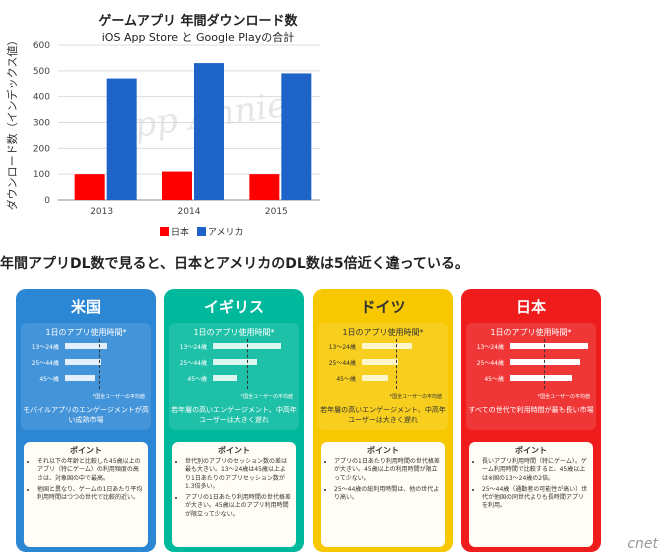  I want to click on country-name: 米国, so click(85, 306).